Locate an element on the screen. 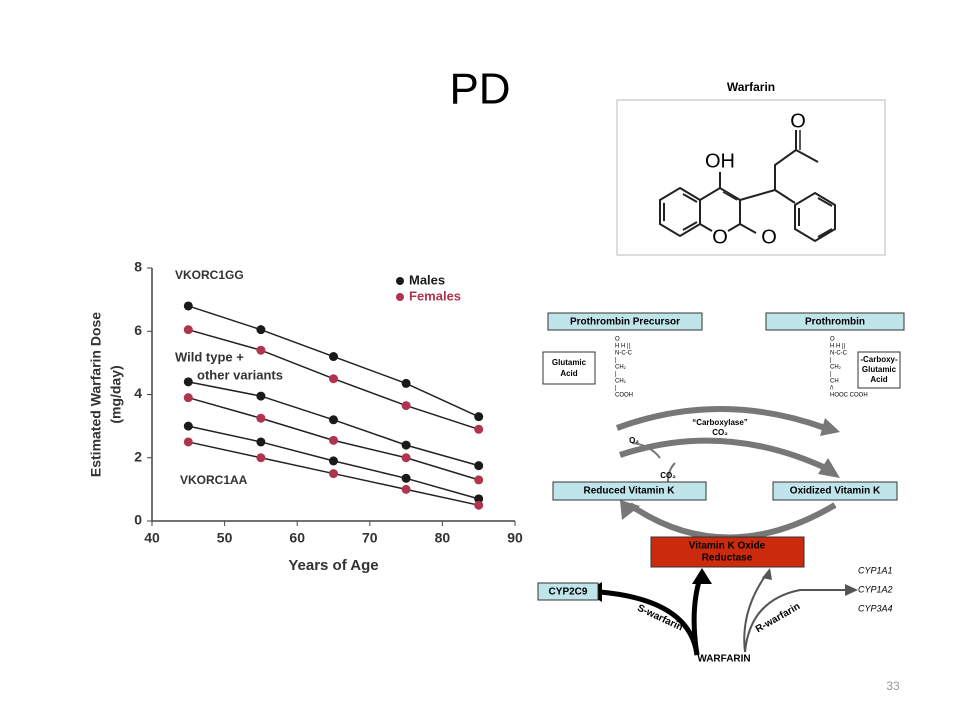 This screenshot has height=720, width=960. x-tick-label: 90 is located at coordinates (515, 538).